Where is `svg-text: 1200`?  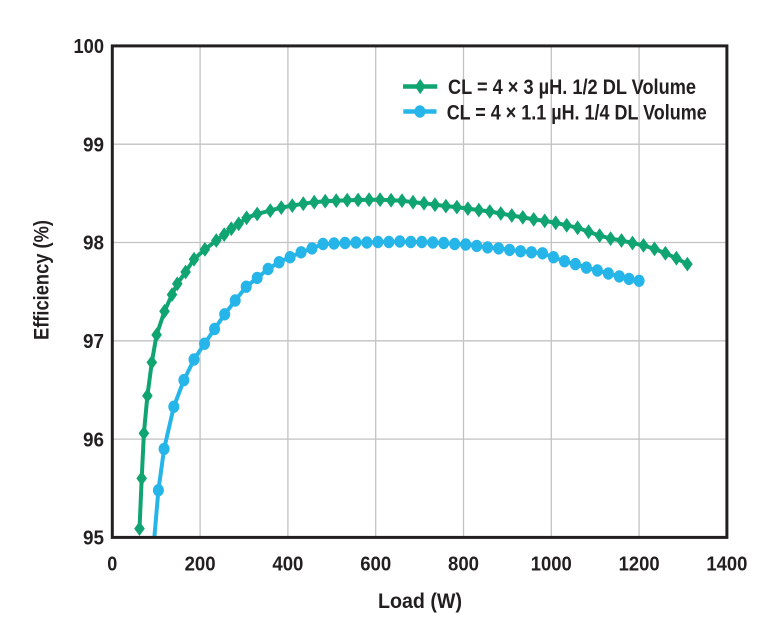 svg-text: 1200 is located at coordinates (639, 565).